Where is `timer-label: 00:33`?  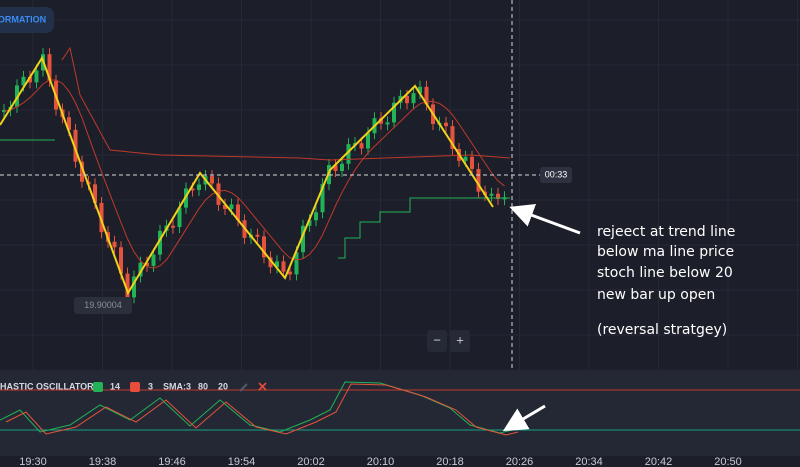
timer-label: 00:33 is located at coordinates (556, 174).